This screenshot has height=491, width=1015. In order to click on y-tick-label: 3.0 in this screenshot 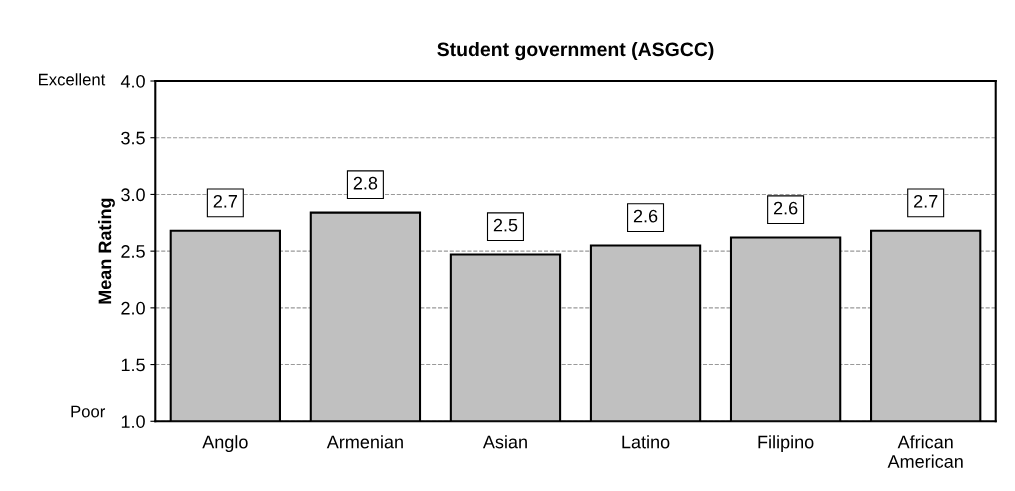, I will do `click(133, 195)`.